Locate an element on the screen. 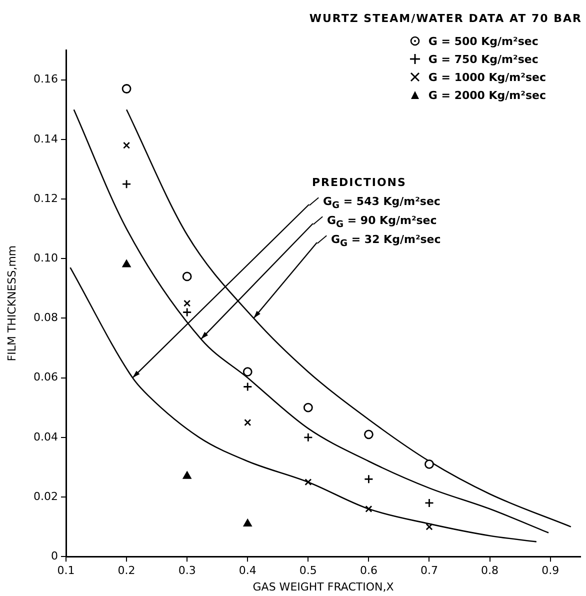 This screenshot has width=586, height=596. legend-label: G = 500 Kg/m²sec is located at coordinates (483, 41).